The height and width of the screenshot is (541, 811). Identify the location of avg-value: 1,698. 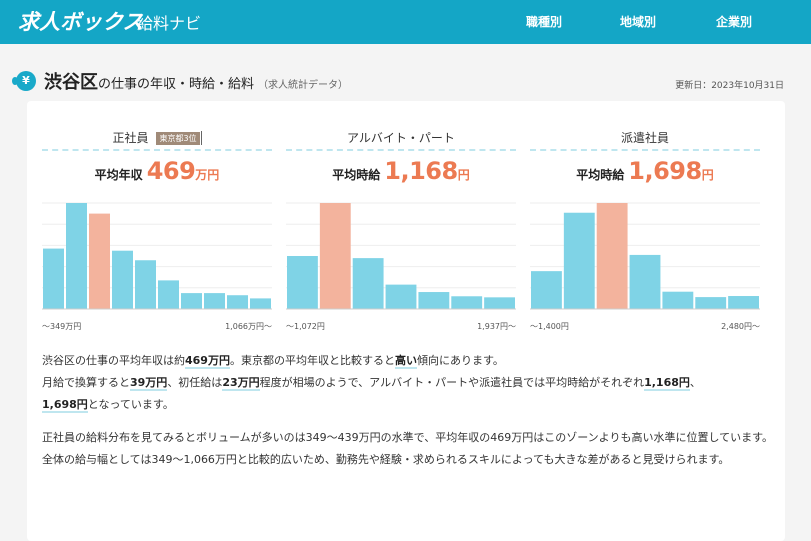
(665, 171).